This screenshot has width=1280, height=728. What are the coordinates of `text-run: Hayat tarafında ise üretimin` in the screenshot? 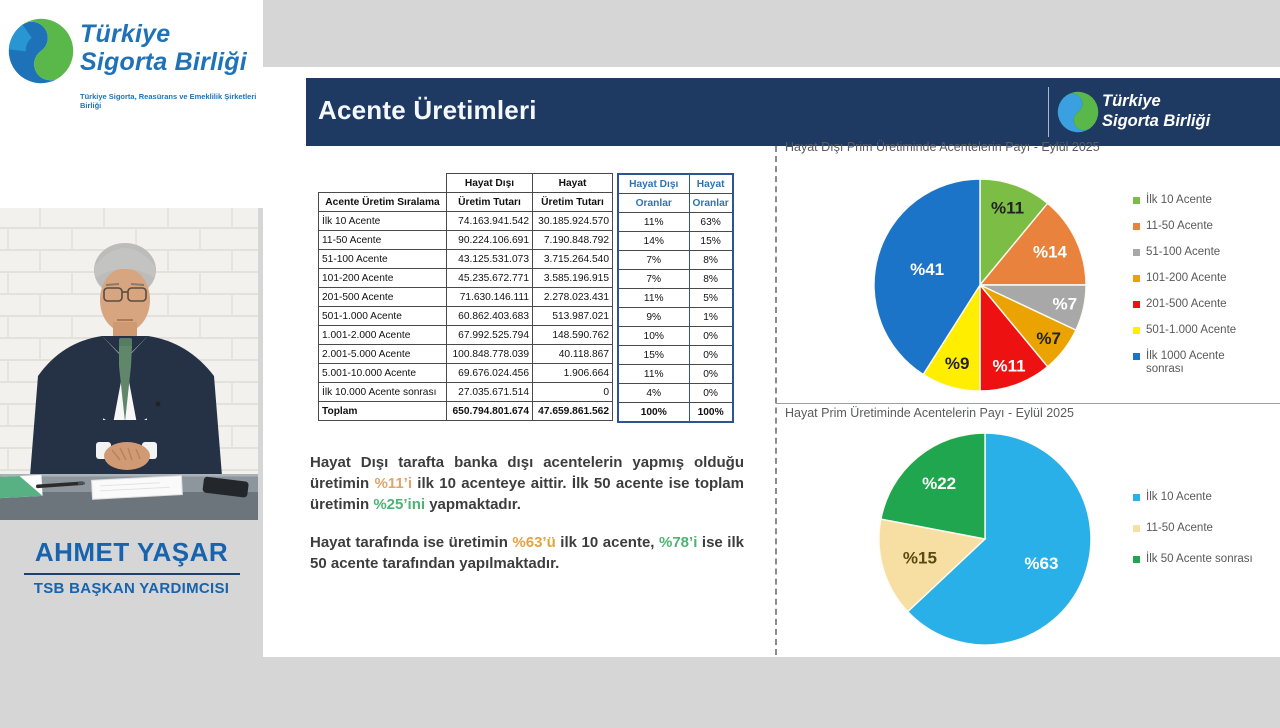 It's located at (411, 542).